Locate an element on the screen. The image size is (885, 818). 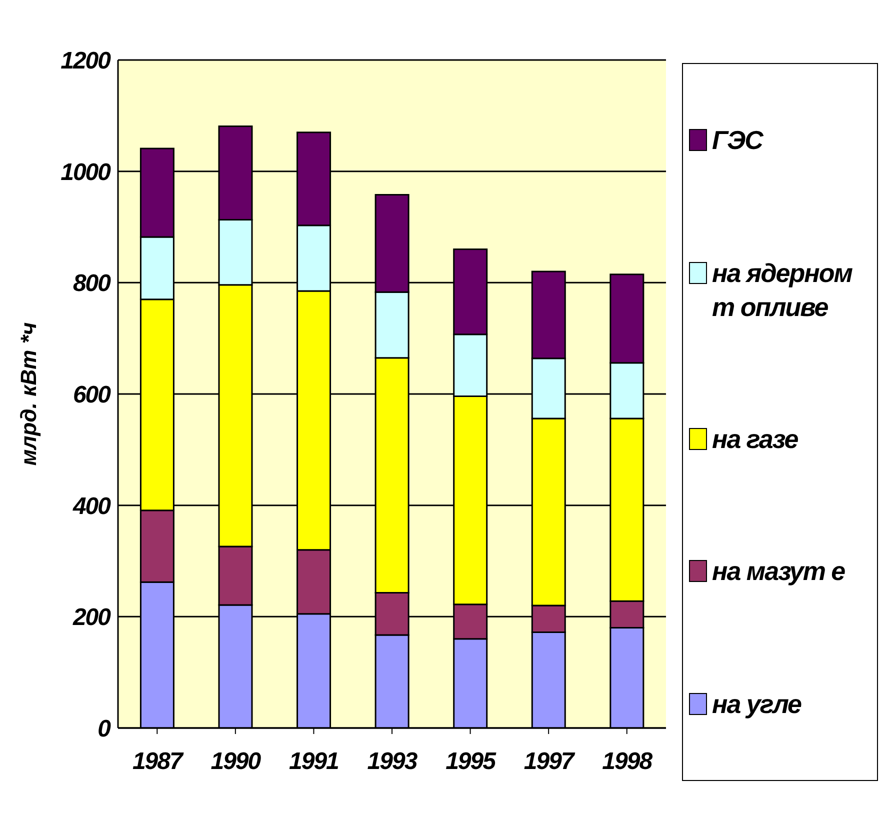
y-tick-label: 1200 is located at coordinates (86, 61).